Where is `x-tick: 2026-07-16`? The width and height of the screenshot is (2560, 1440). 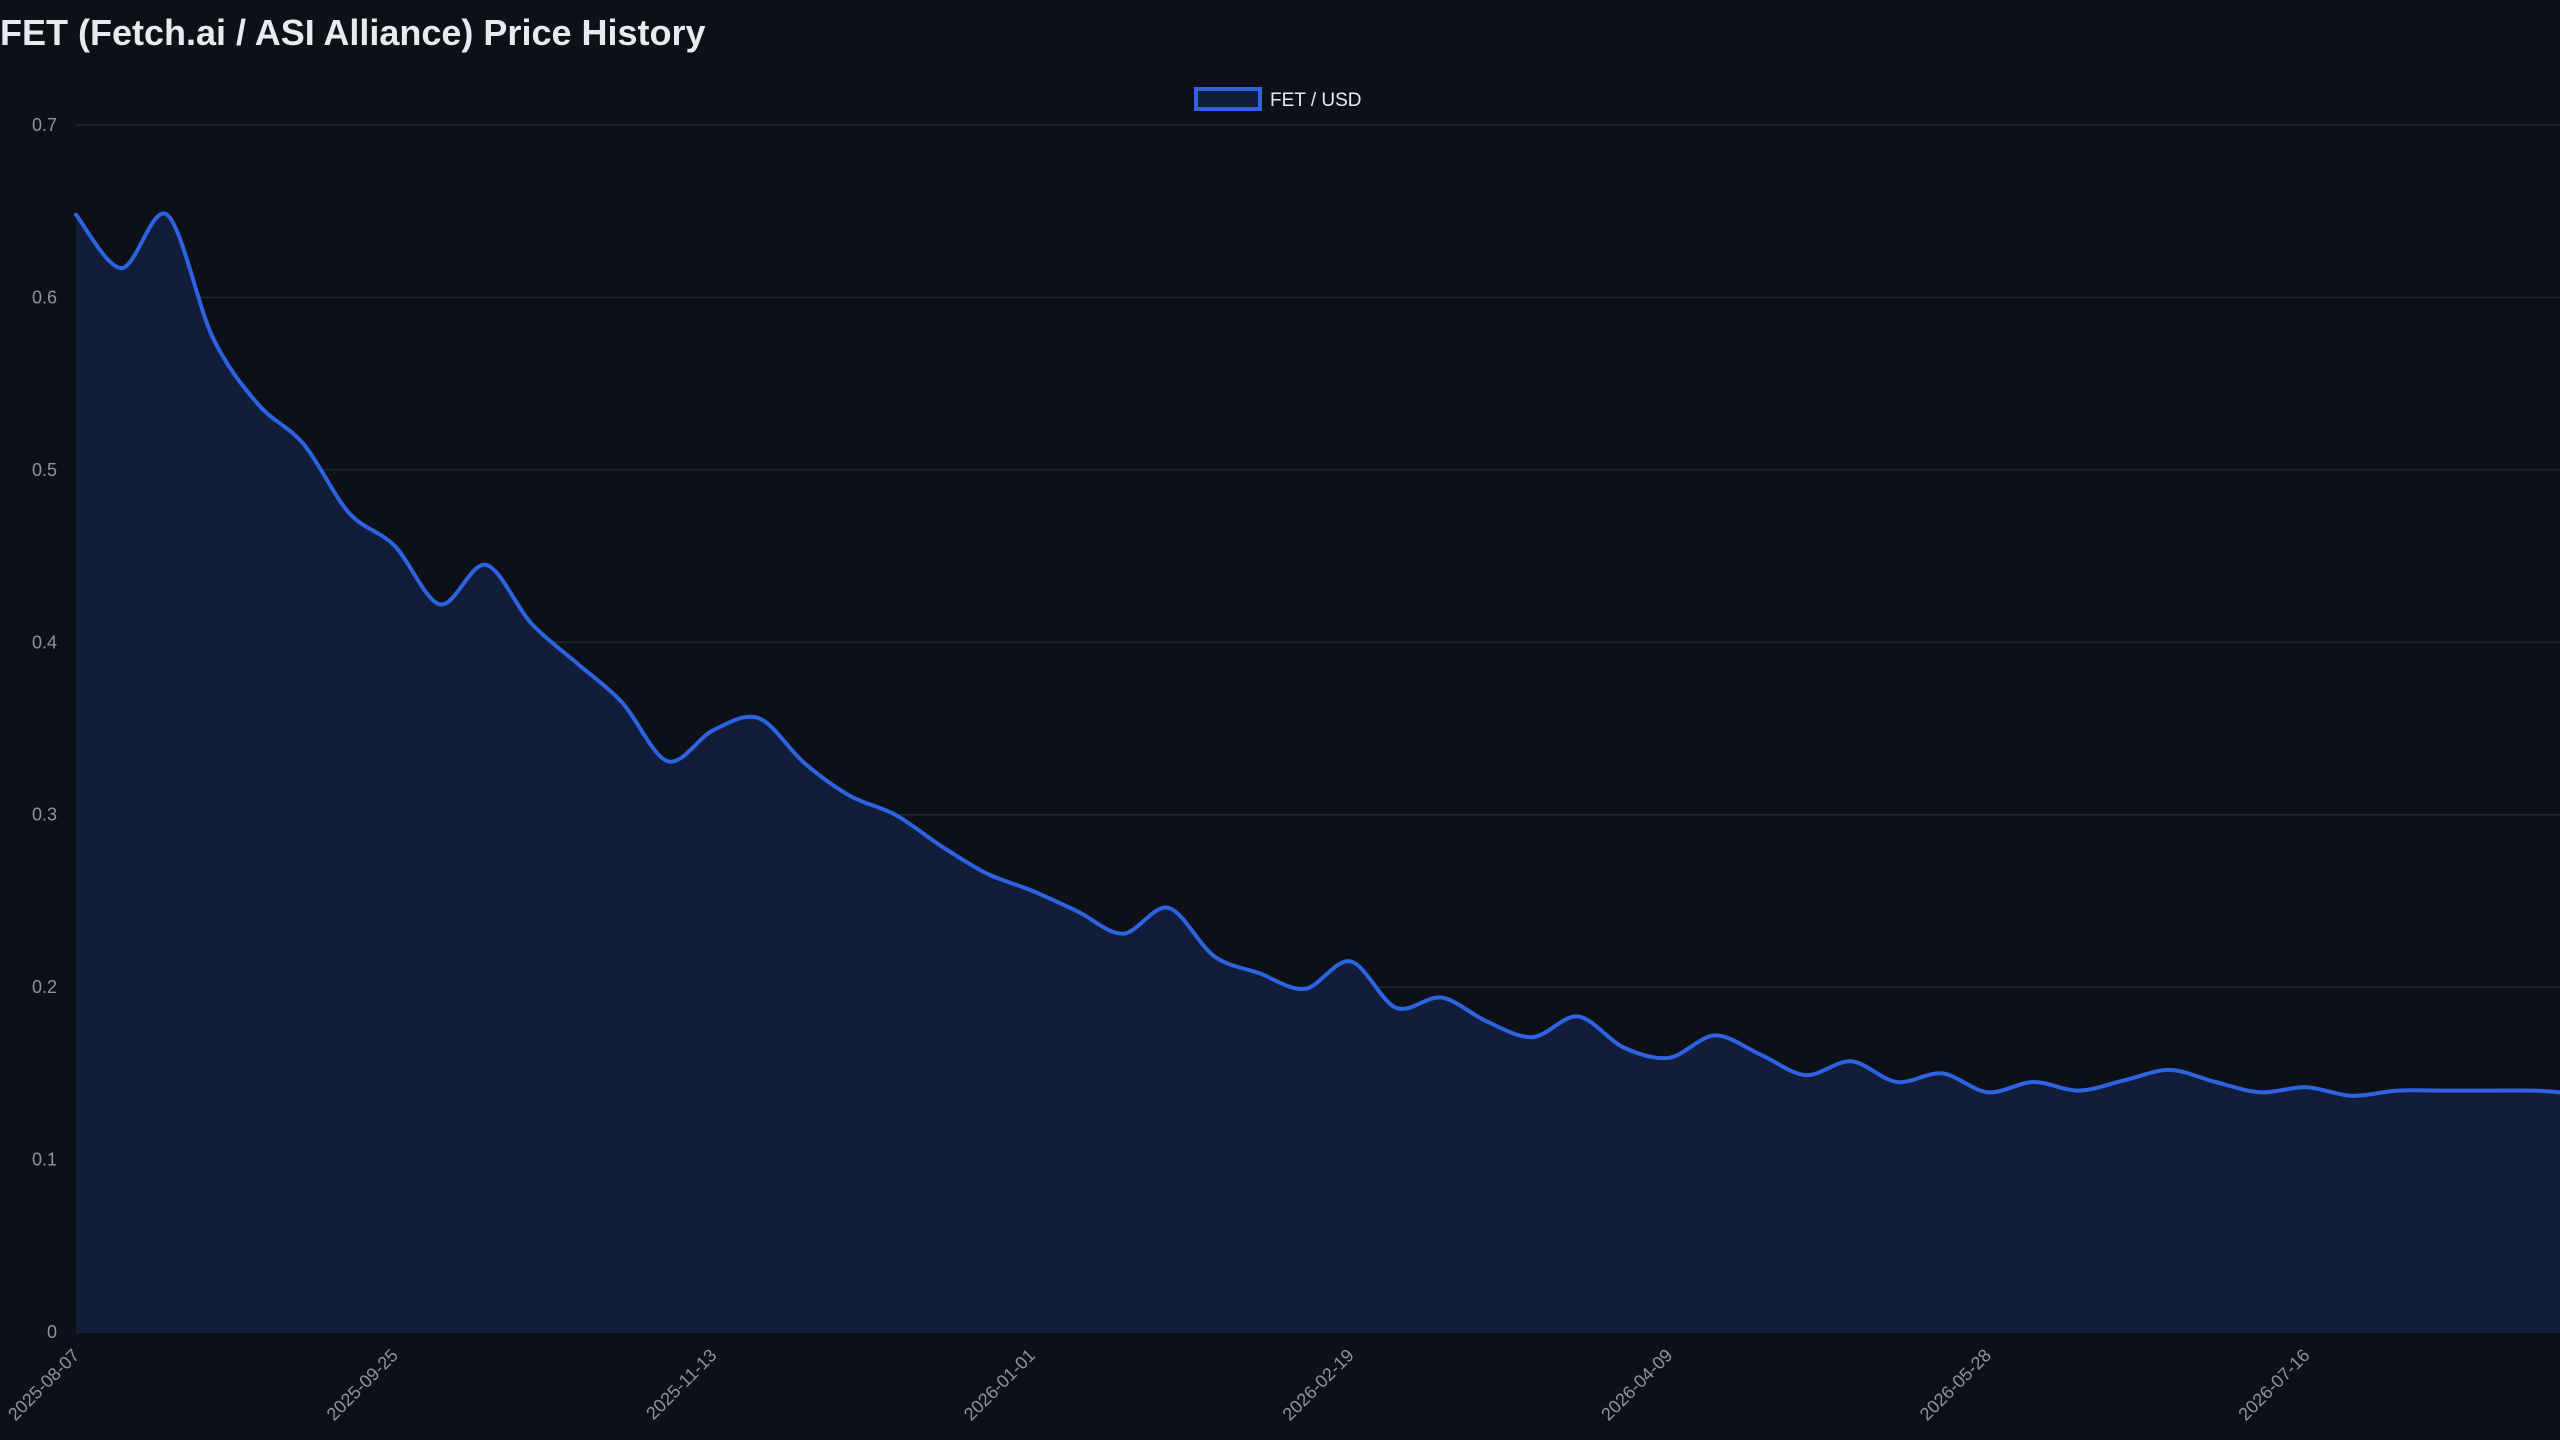
x-tick: 2026-07-16 is located at coordinates (2273, 1384).